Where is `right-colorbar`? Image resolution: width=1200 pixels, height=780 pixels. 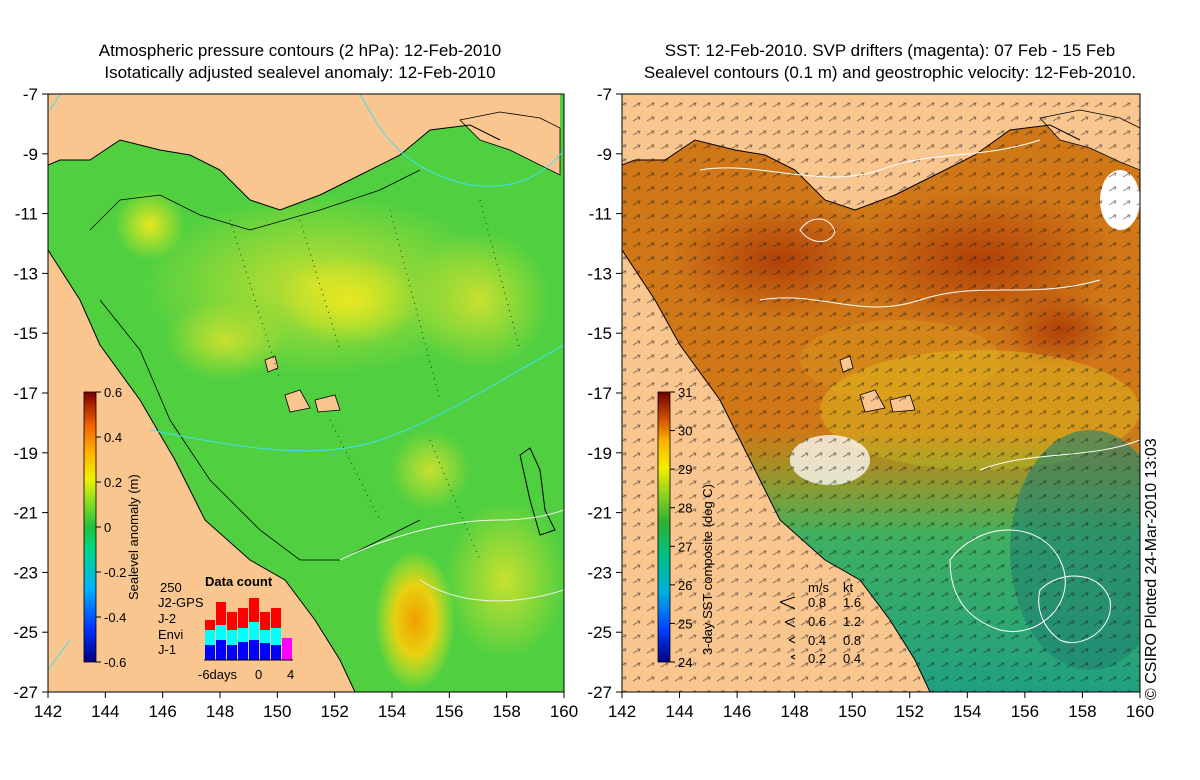 right-colorbar is located at coordinates (664, 527).